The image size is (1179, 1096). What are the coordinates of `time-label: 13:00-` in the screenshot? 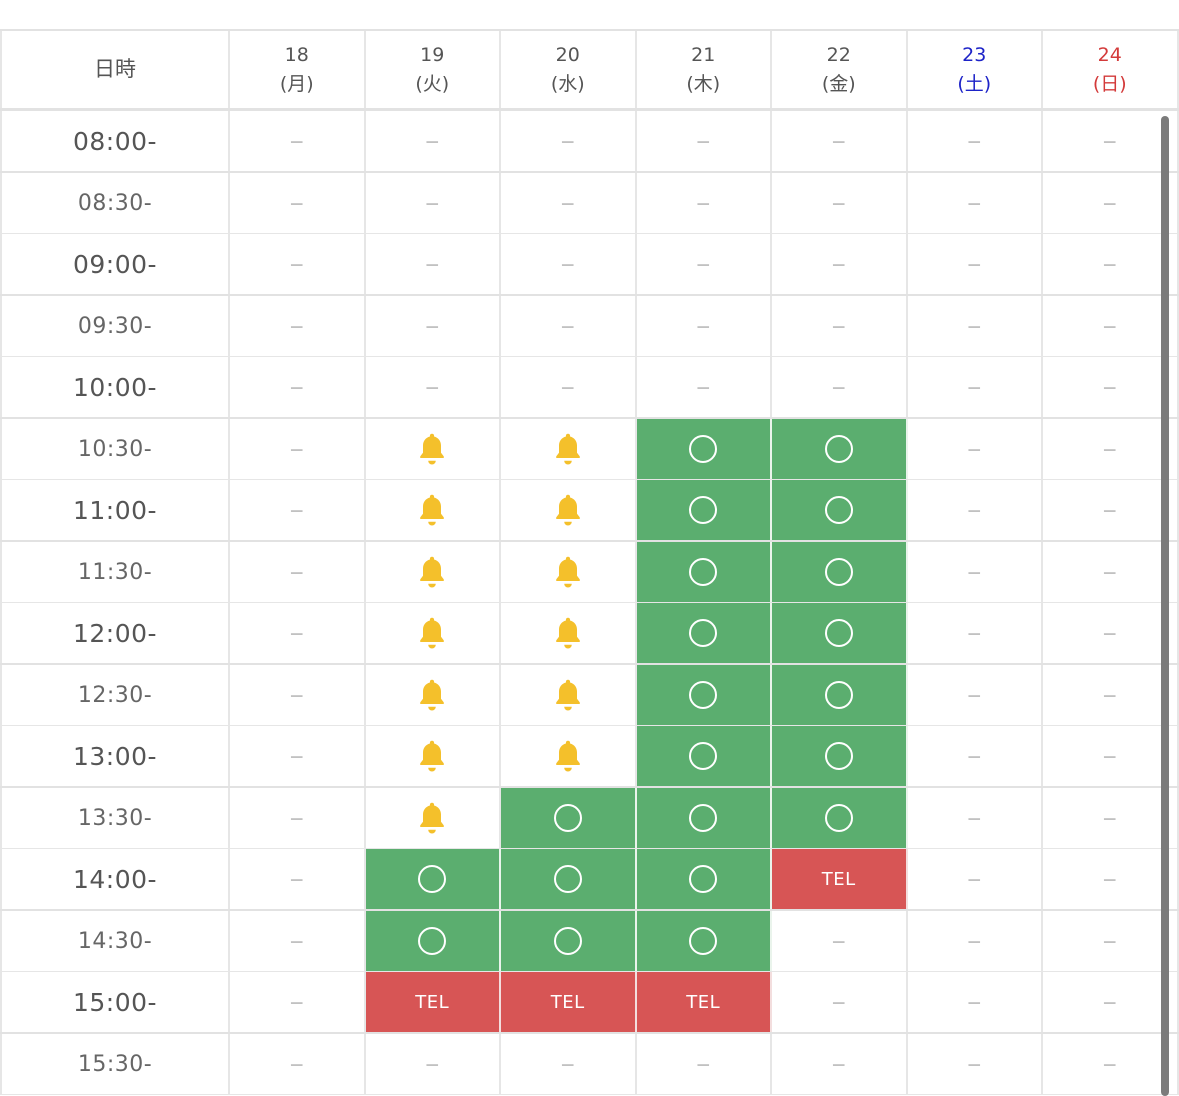 It's located at (115, 756).